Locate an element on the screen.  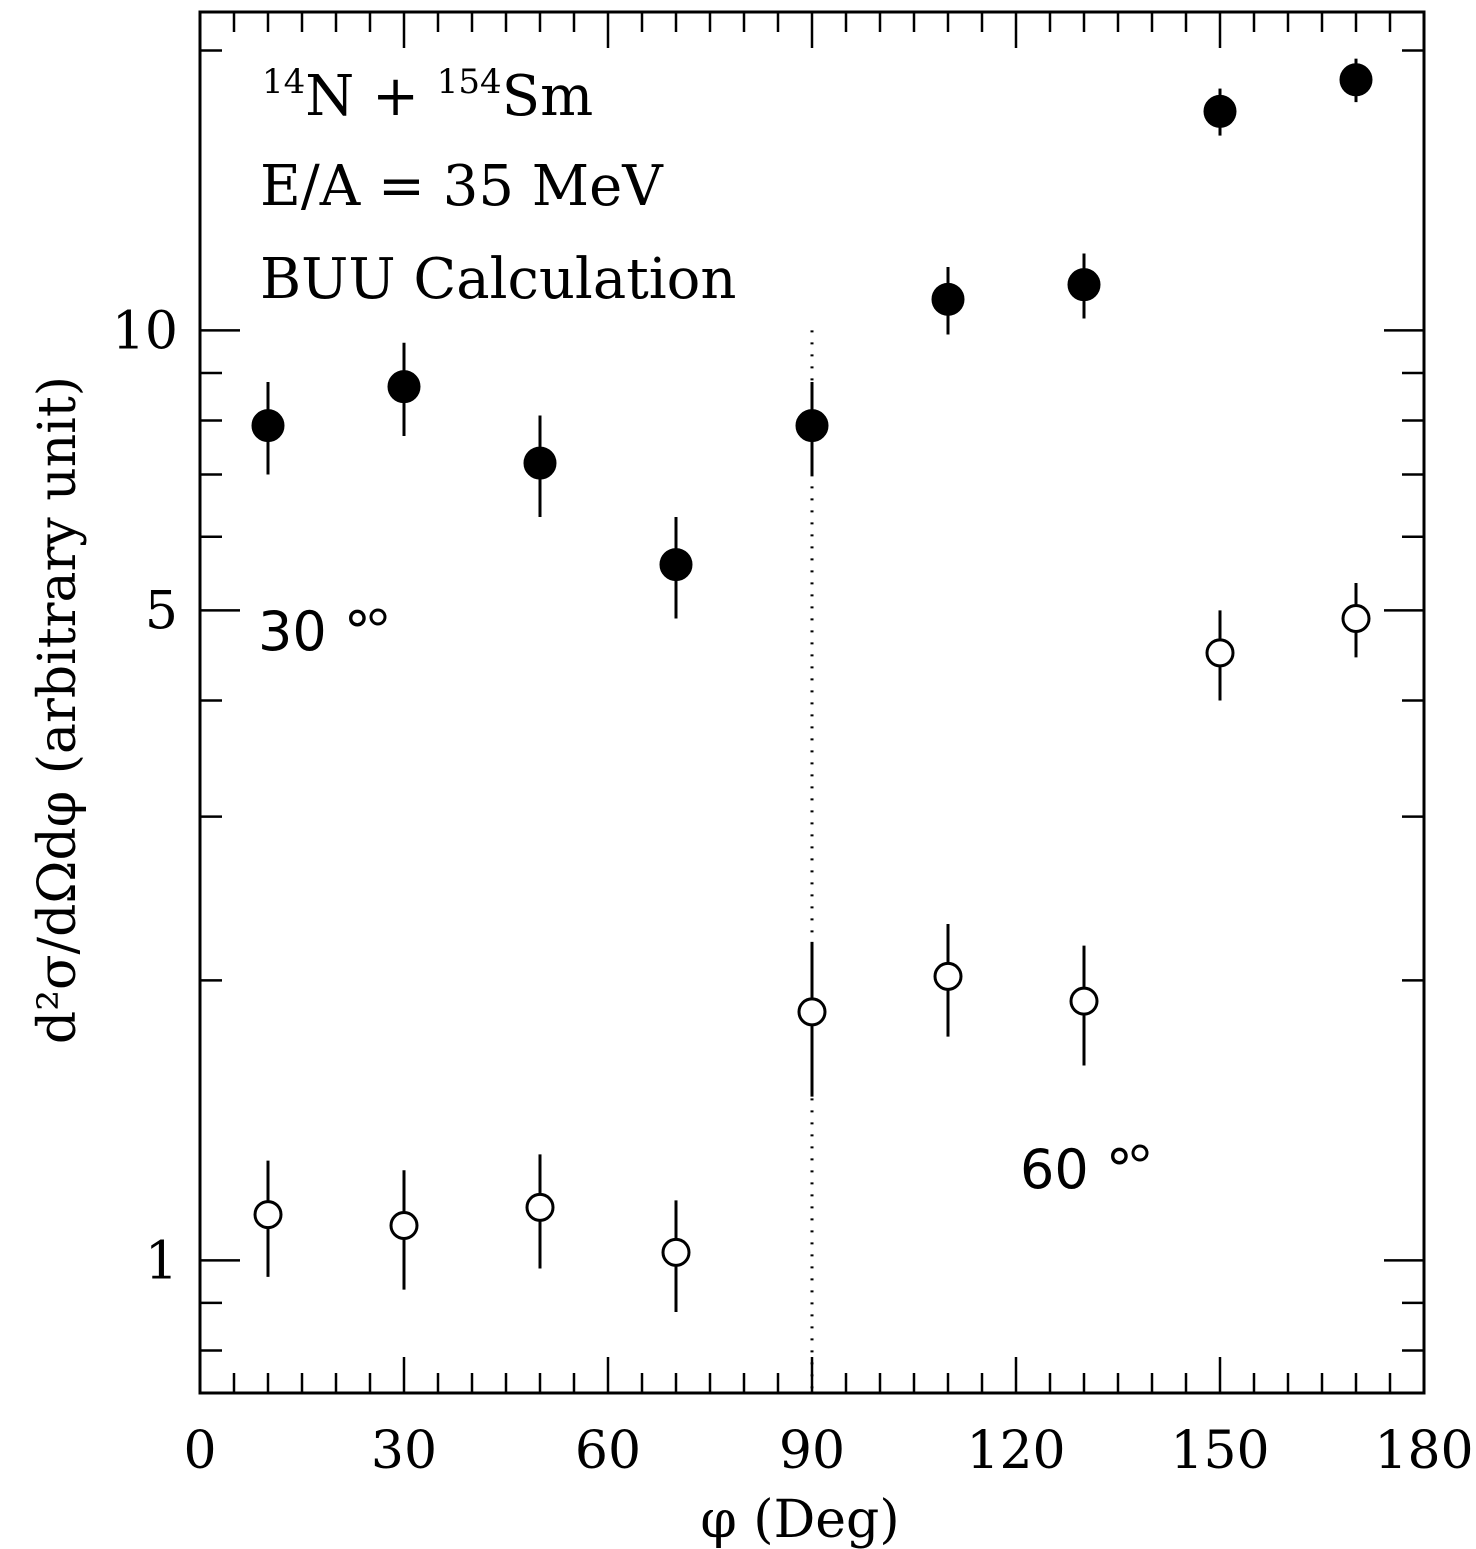
x-tick-label: 150 is located at coordinates (1219, 1451).